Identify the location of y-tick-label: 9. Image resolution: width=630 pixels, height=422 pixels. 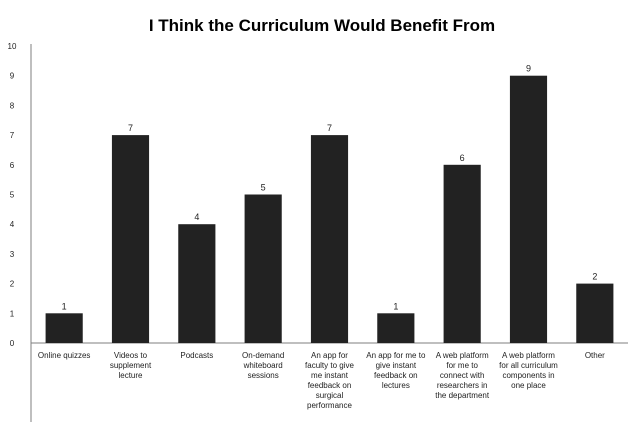
(12, 76).